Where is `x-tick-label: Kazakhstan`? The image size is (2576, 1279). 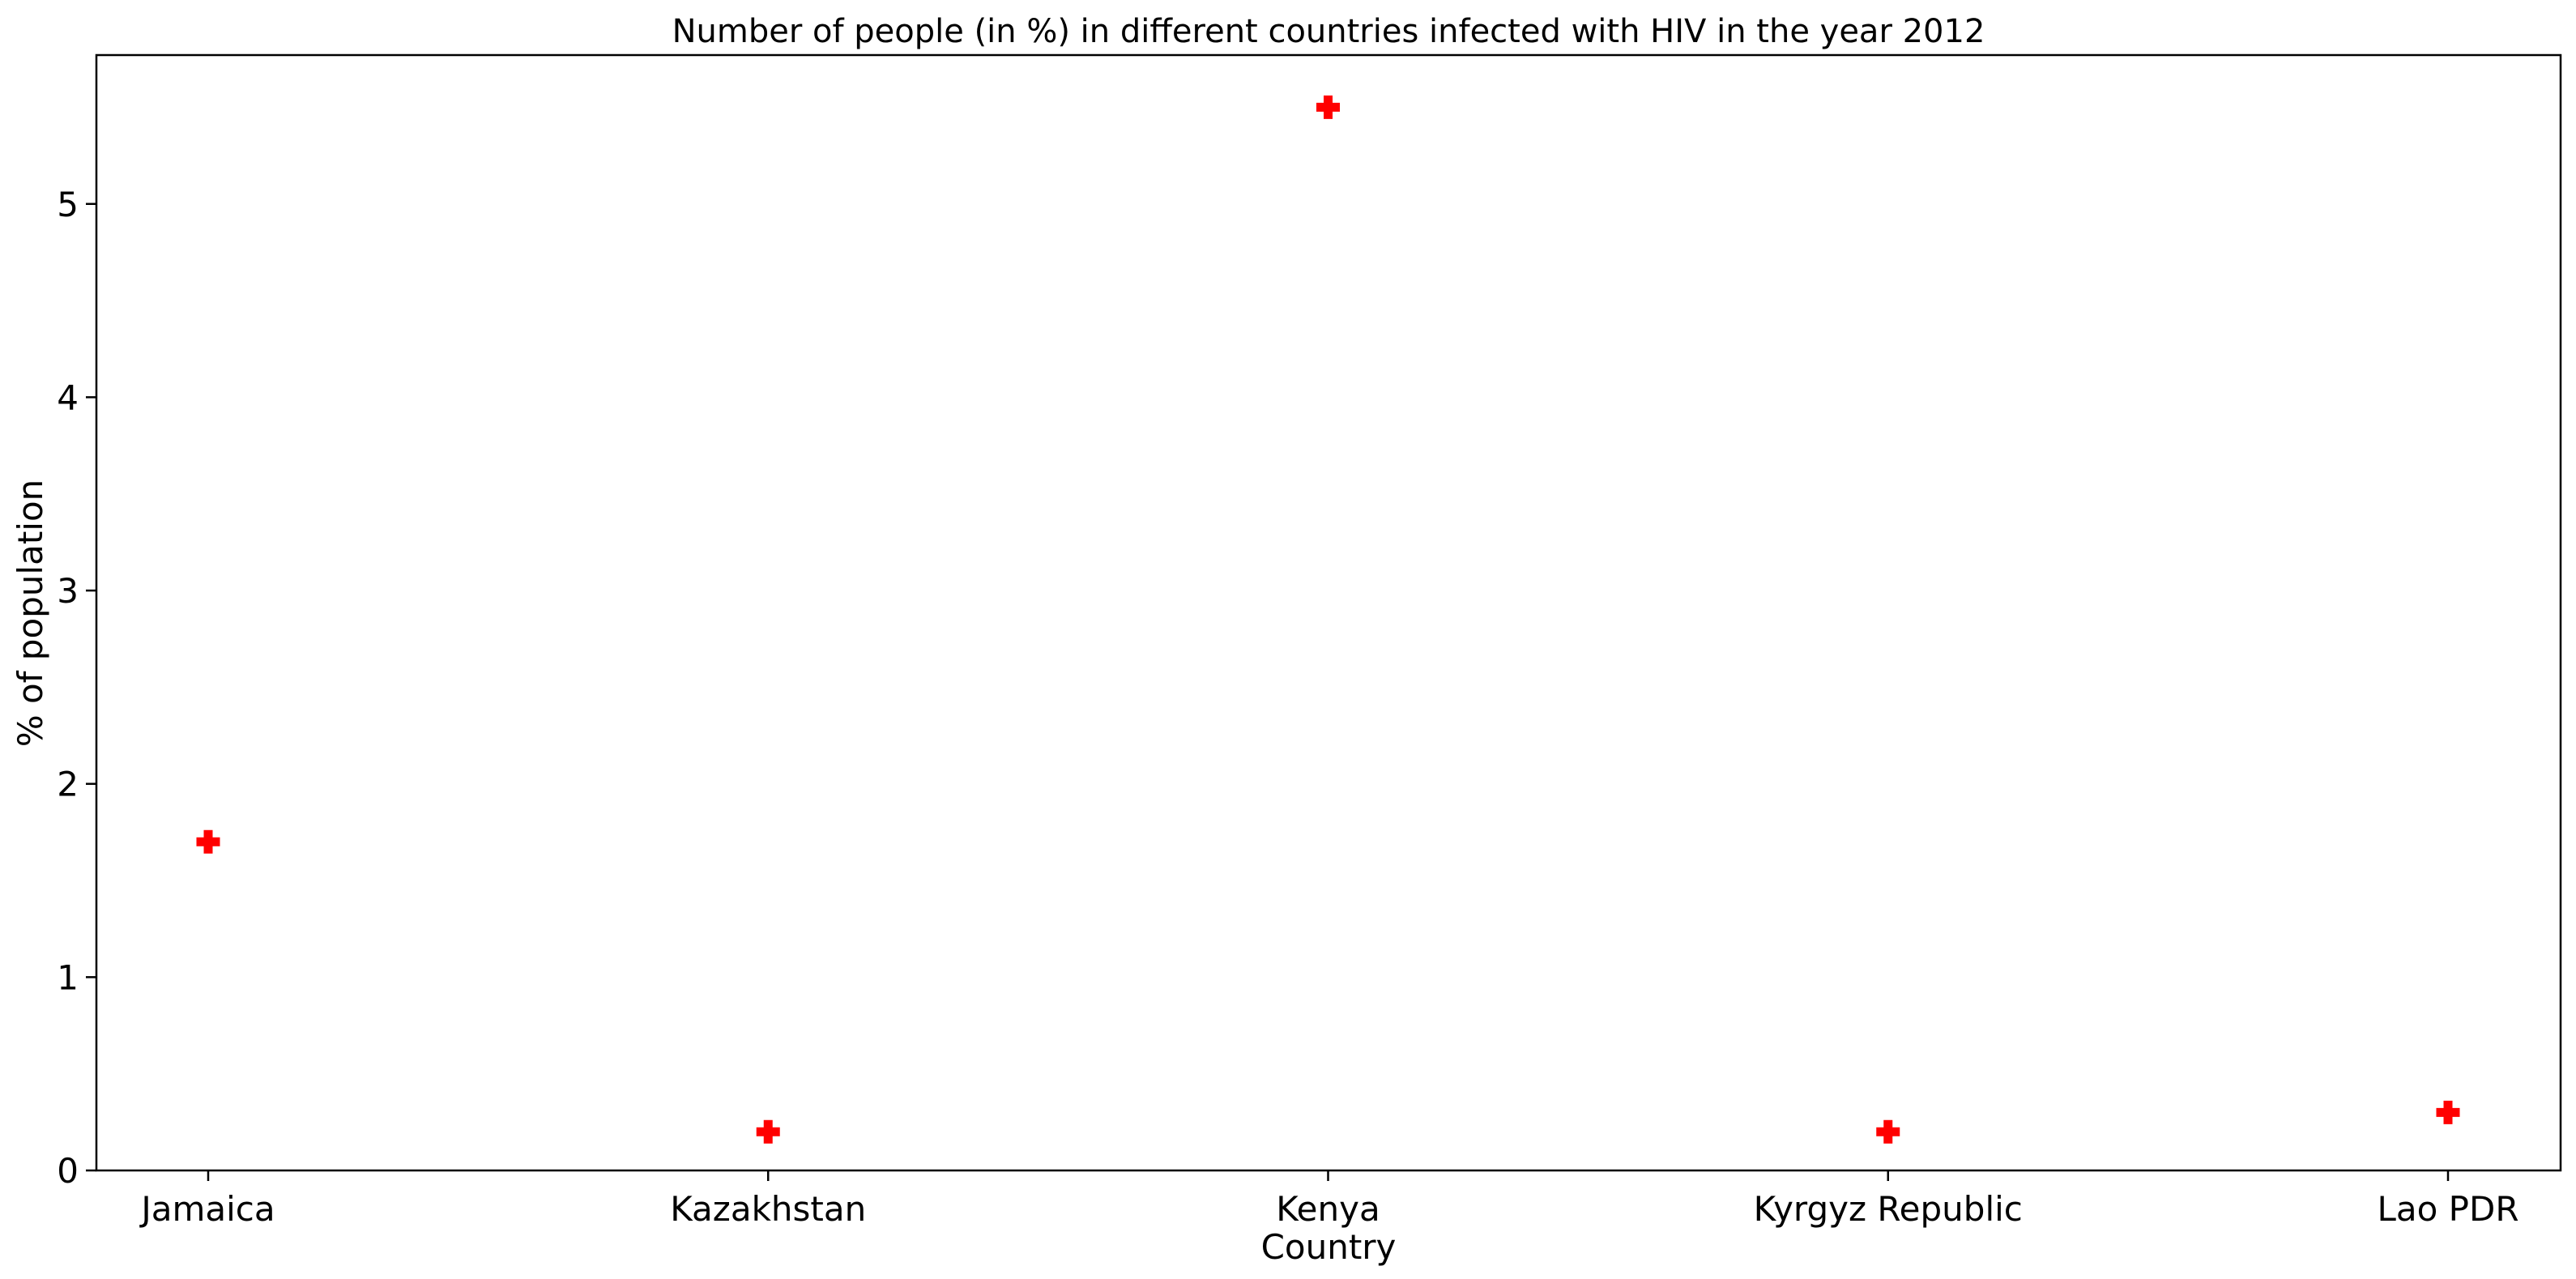
x-tick-label: Kazakhstan is located at coordinates (768, 1209).